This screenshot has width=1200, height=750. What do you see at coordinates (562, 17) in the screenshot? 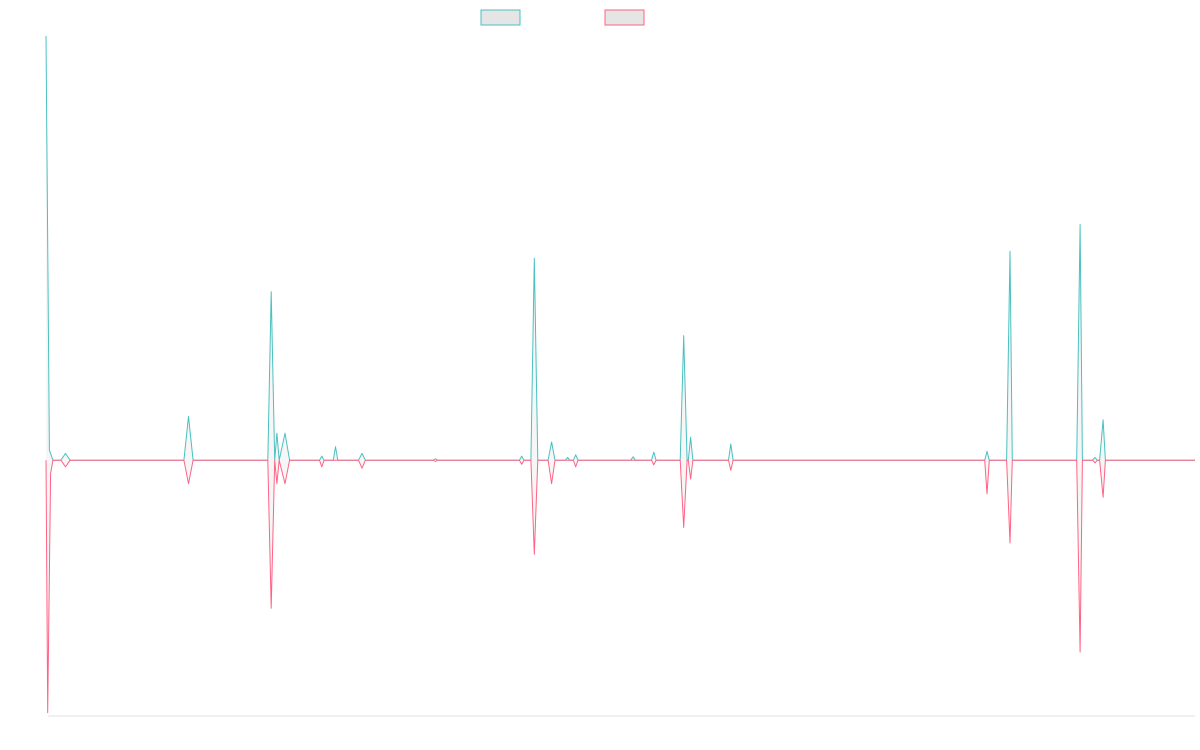
I see `chart-legend` at bounding box center [562, 17].